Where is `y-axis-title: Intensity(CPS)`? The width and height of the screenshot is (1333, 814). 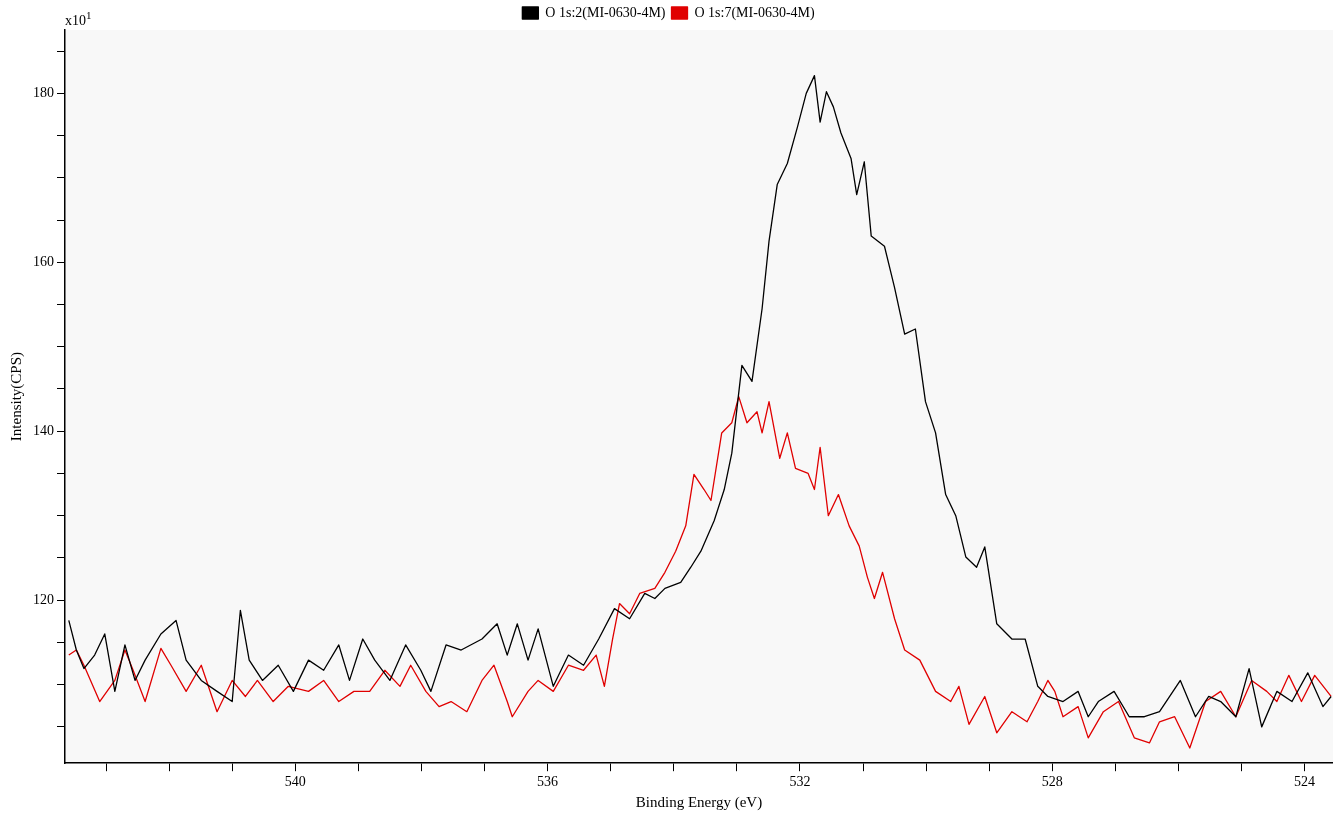
y-axis-title: Intensity(CPS) is located at coordinates (16, 397).